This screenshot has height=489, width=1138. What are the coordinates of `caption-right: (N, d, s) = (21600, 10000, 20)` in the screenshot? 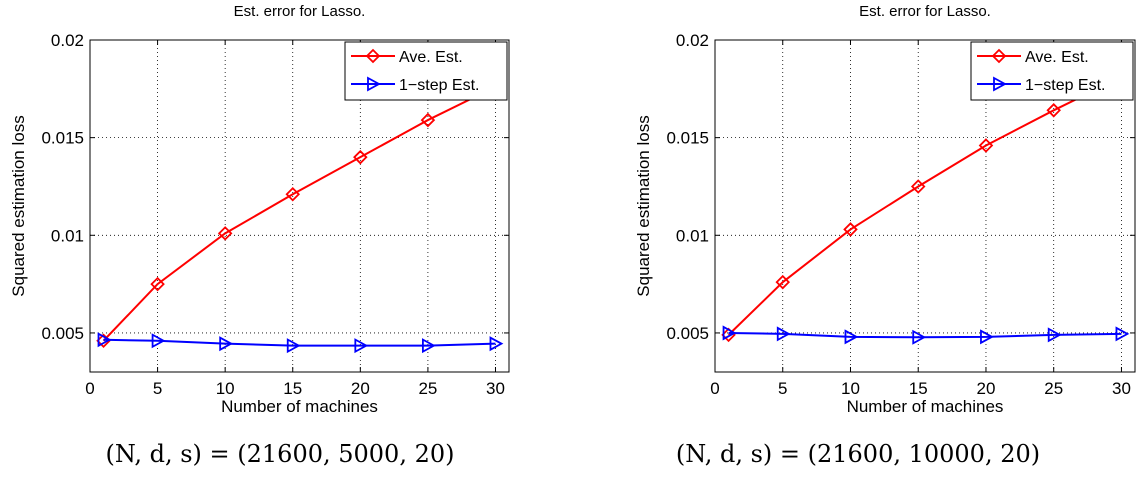 It's located at (858, 454).